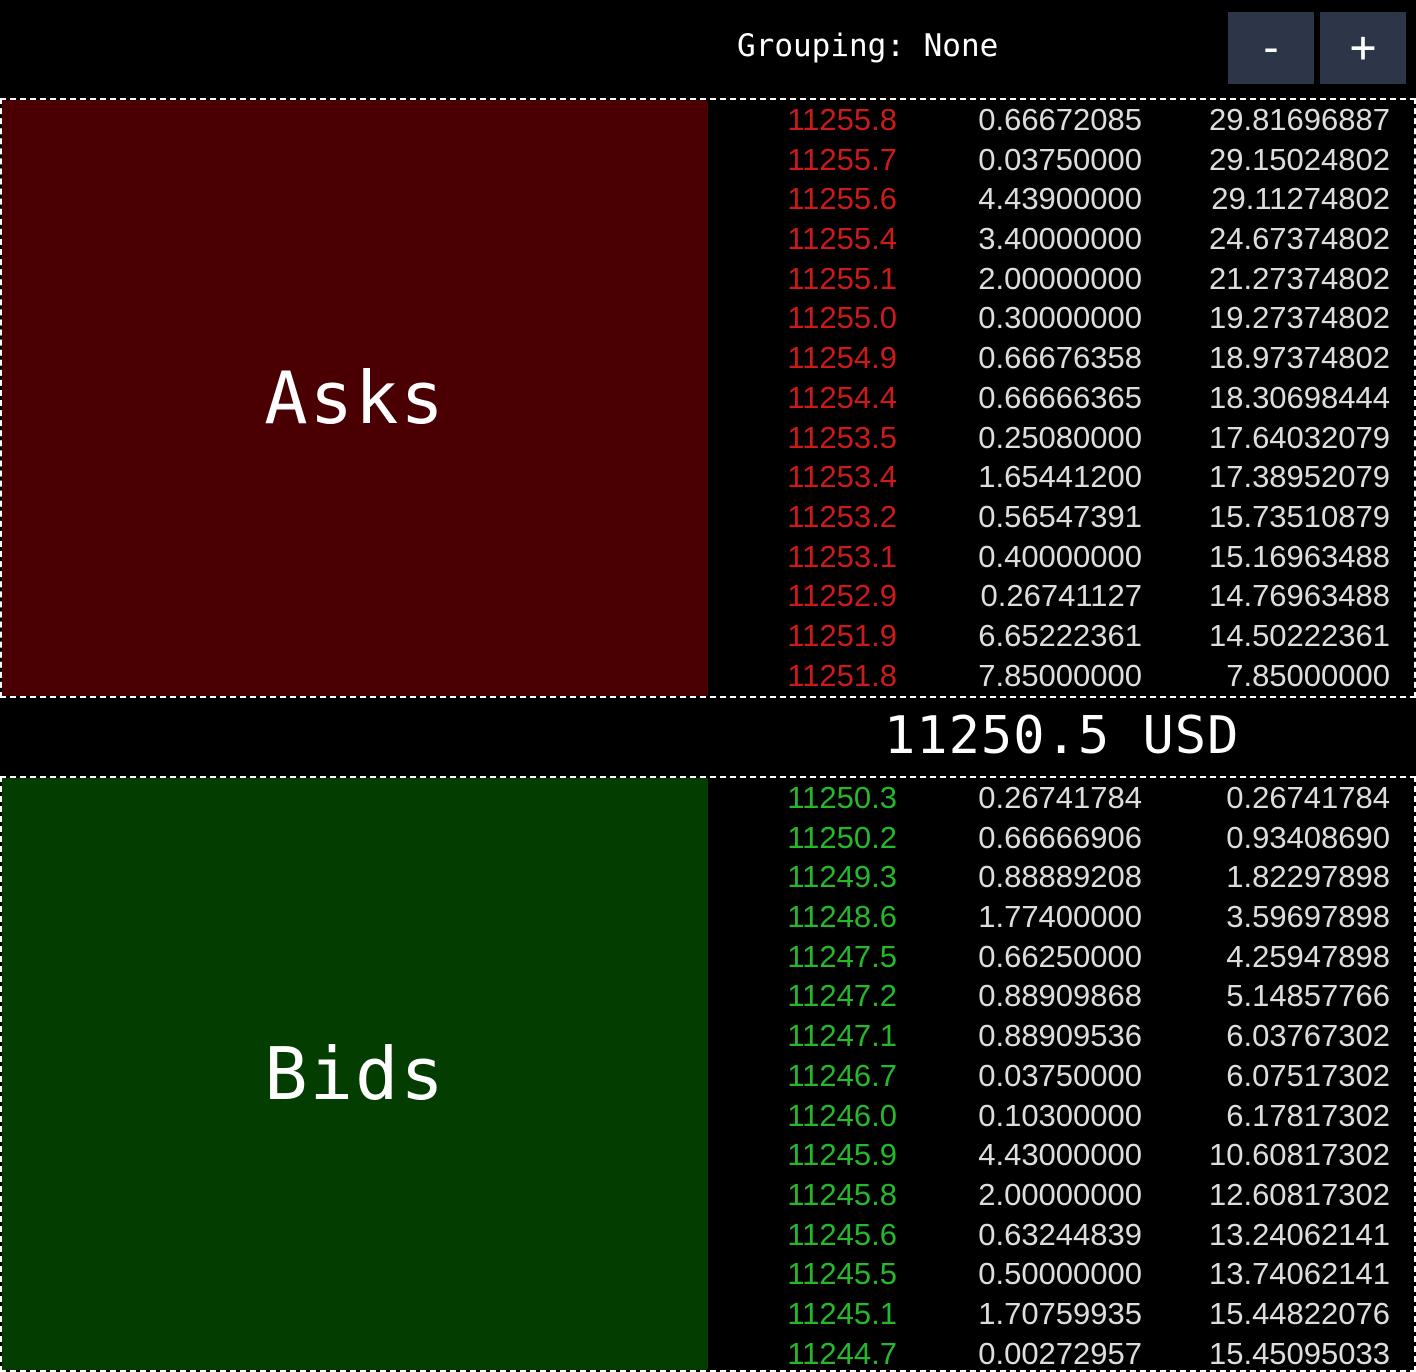  What do you see at coordinates (842, 596) in the screenshot?
I see `ask-price: 11252.9` at bounding box center [842, 596].